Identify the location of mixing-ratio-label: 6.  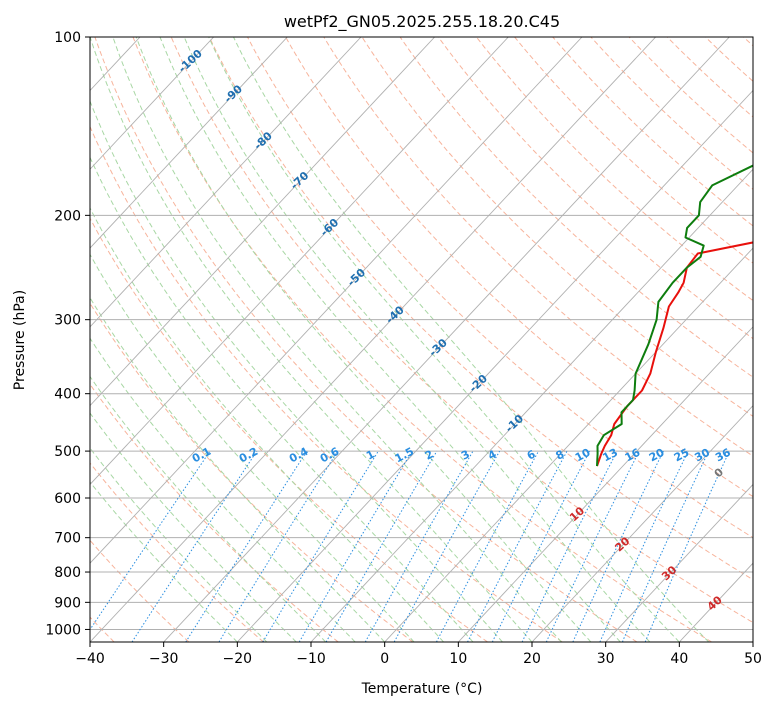
(531, 454).